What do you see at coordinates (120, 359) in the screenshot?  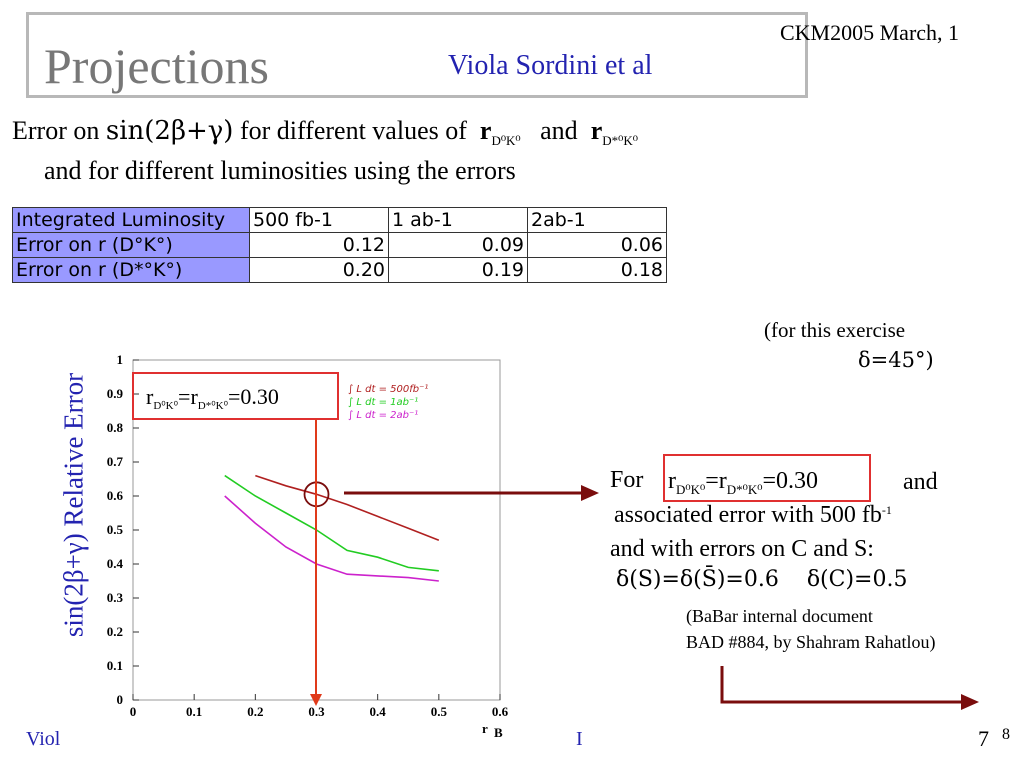 I see `y-tick-label: 1` at bounding box center [120, 359].